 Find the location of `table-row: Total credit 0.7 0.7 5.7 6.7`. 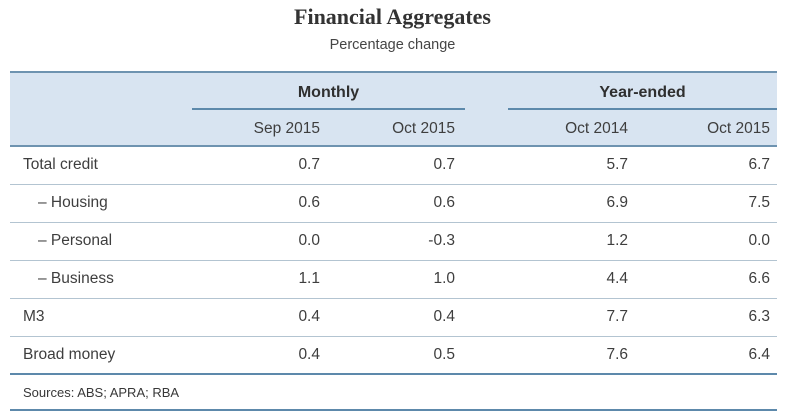

table-row: Total credit 0.7 0.7 5.7 6.7 is located at coordinates (394, 165).